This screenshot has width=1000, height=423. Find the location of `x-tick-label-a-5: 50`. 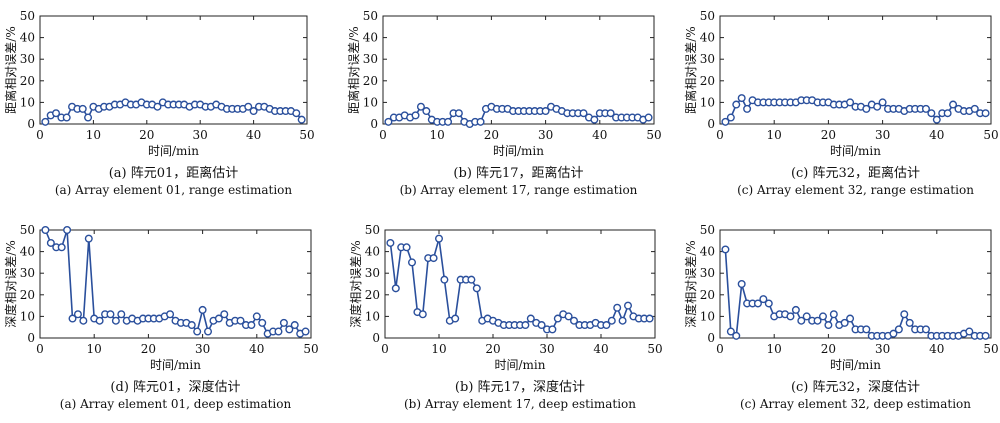

x-tick-label-a-5: 50 is located at coordinates (306, 135).